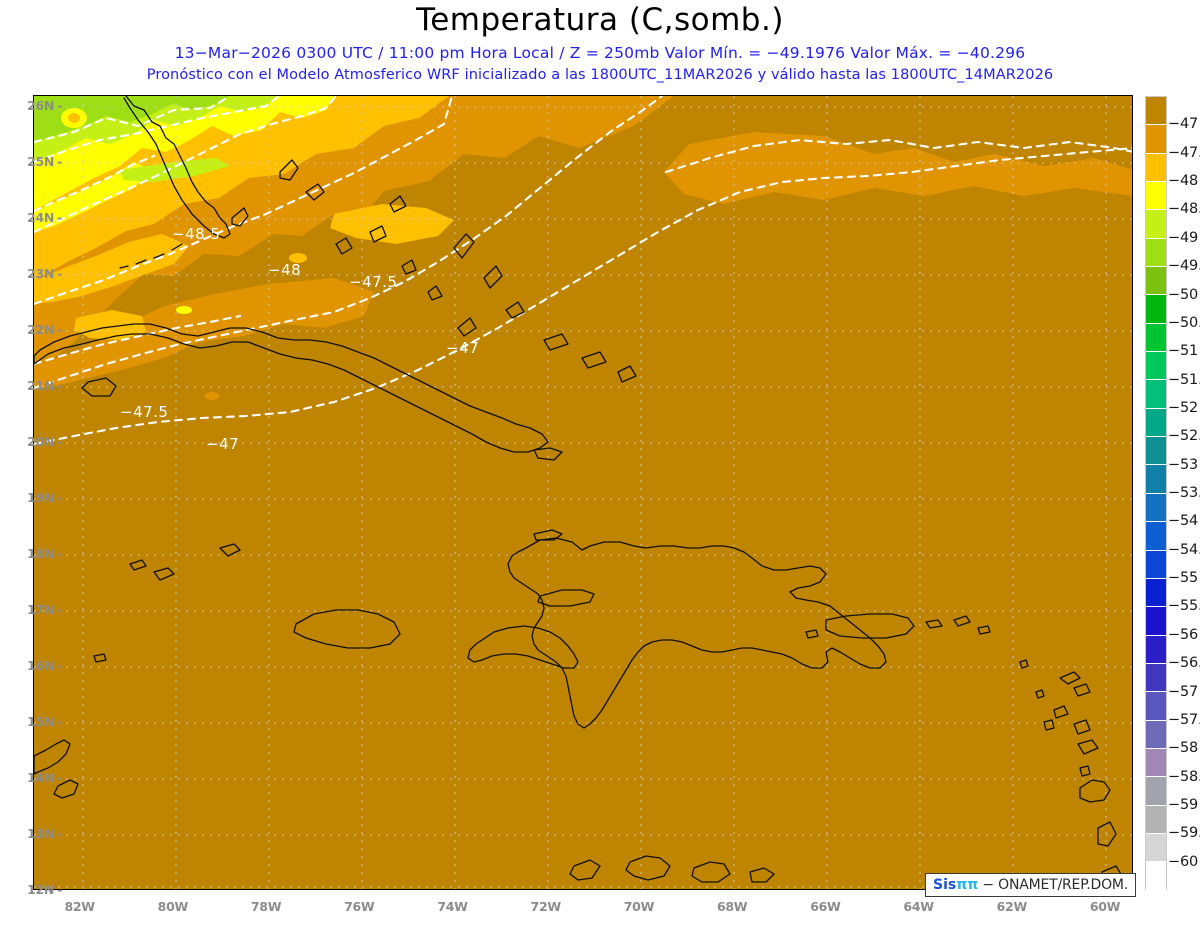  What do you see at coordinates (1055, 885) in the screenshot?
I see `logo-agency-text: − ONAMET/REP.DOM.` at bounding box center [1055, 885].